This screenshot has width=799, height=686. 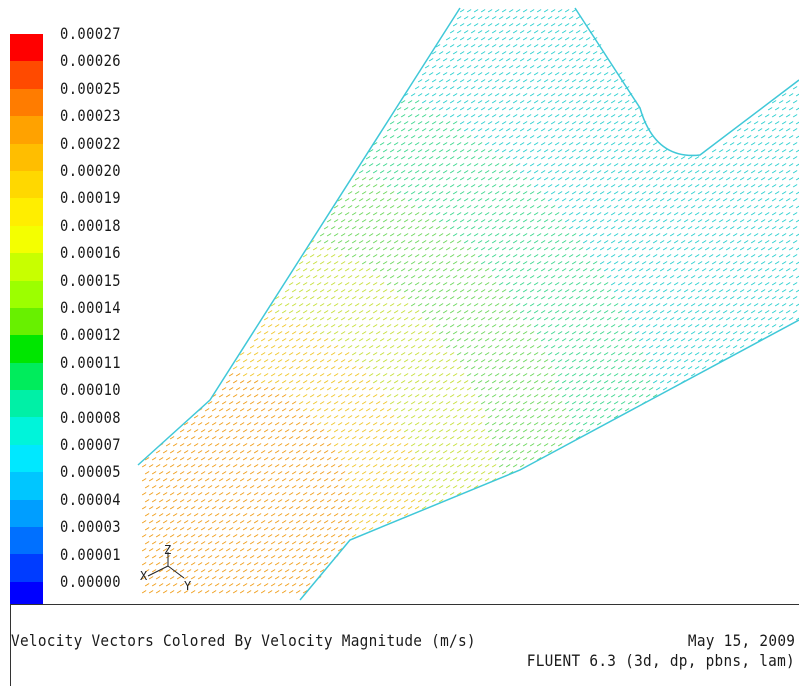 I want to click on solver-version: FLUENT 6.3 (3d, dp, pbns, lam), so click(x=660, y=660).